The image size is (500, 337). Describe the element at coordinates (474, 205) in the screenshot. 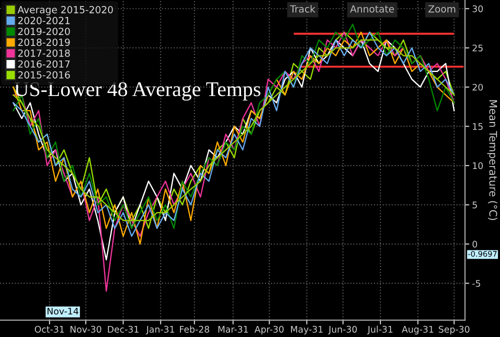

I see `y-tick-label: 5` at that location.